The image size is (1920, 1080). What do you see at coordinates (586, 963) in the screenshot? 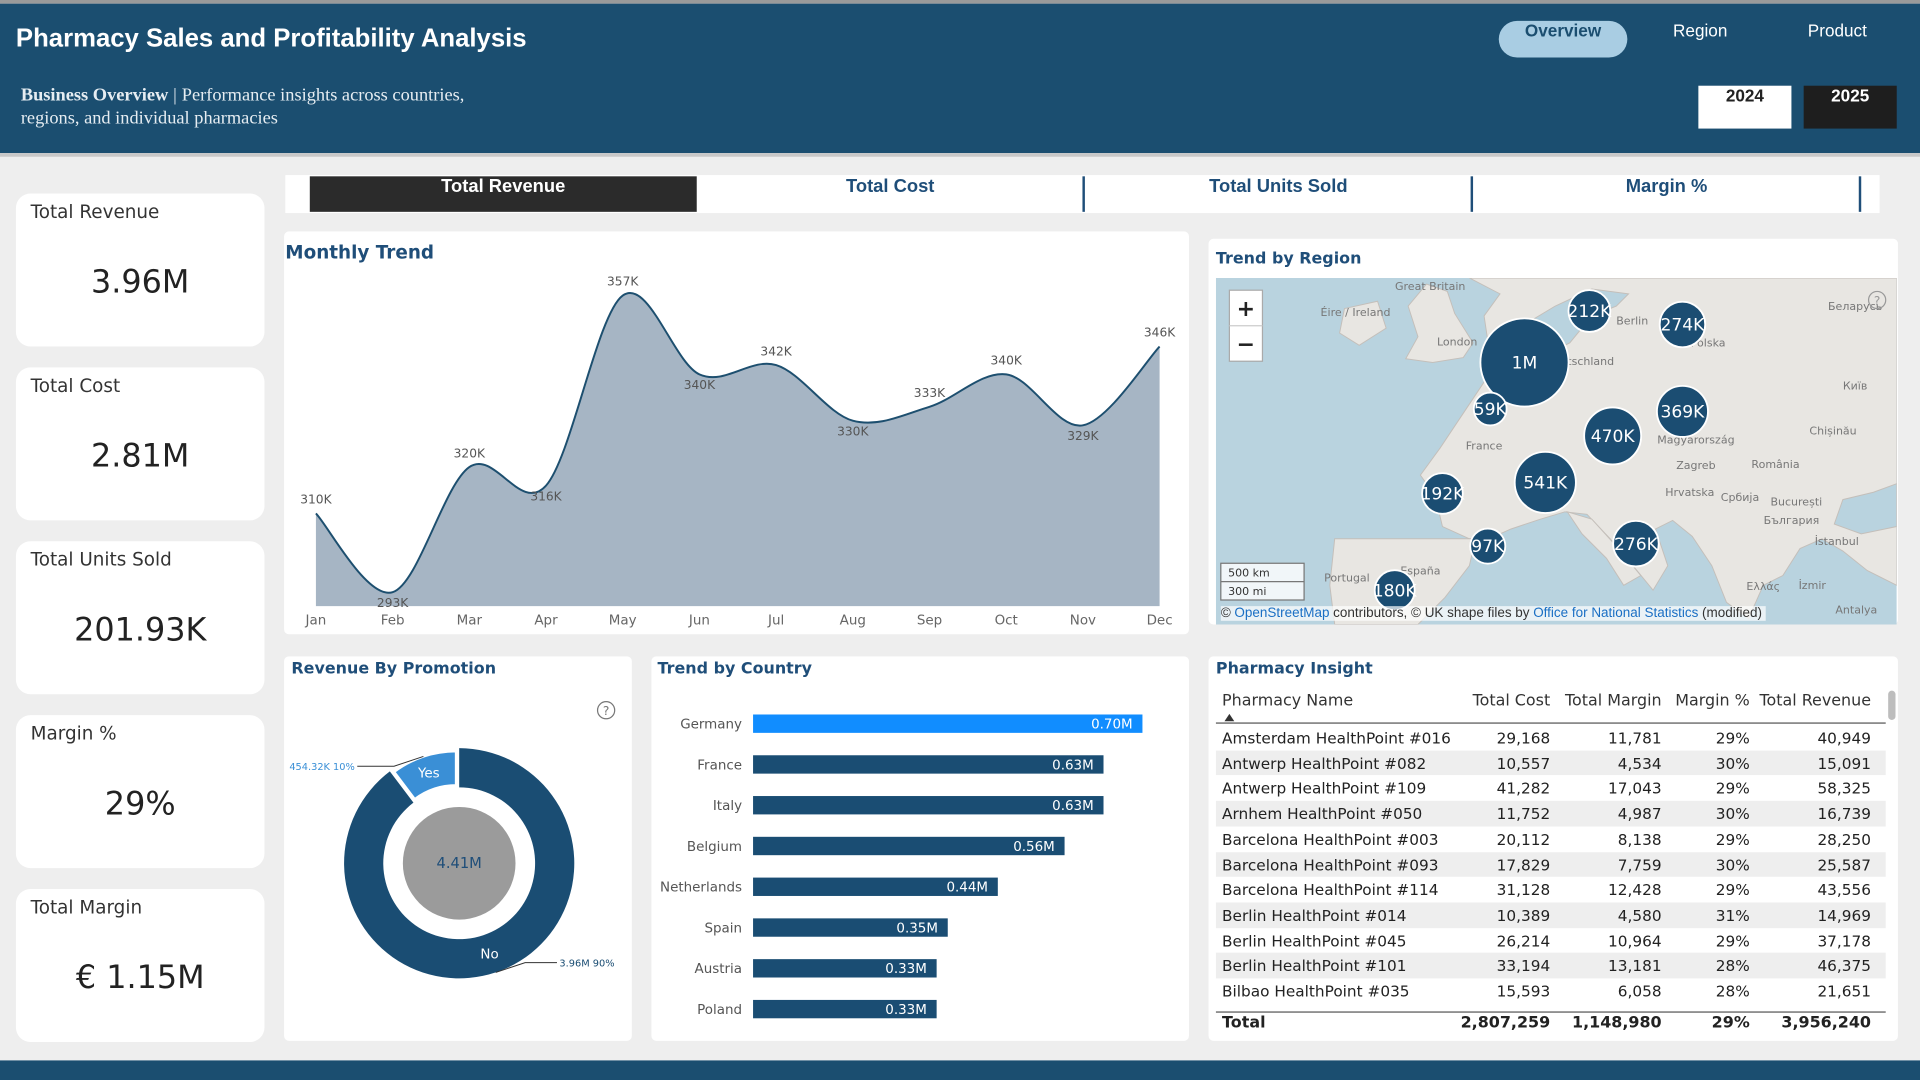
I see `value-label: 3.96M 90%` at bounding box center [586, 963].